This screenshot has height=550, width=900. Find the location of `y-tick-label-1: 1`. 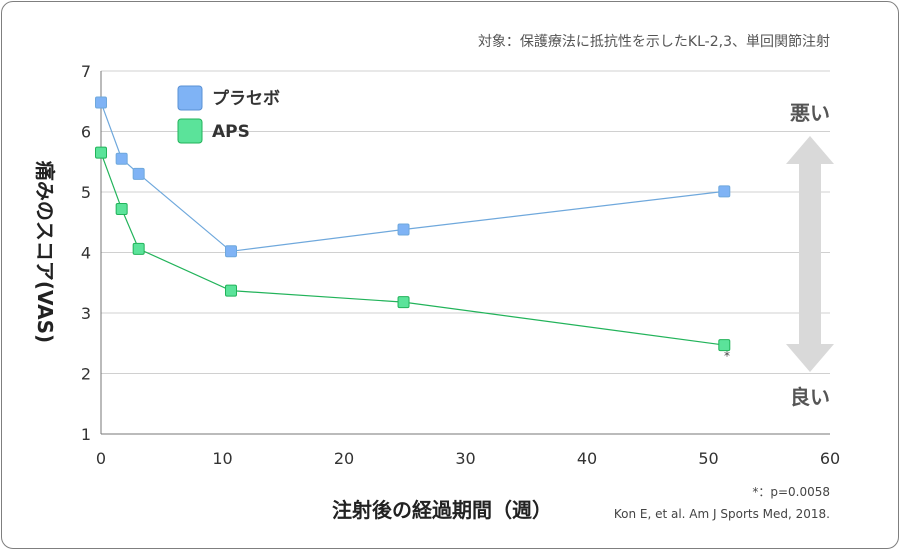

y-tick-label-1: 1 is located at coordinates (86, 434).